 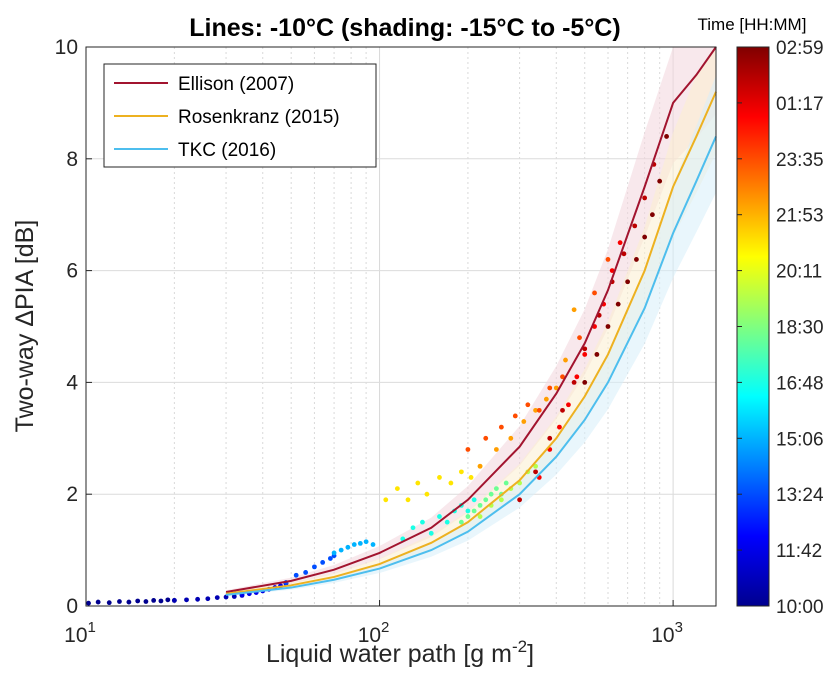 What do you see at coordinates (25, 326) in the screenshot?
I see `y-axis-label: Two-way ΔPIA [dB]` at bounding box center [25, 326].